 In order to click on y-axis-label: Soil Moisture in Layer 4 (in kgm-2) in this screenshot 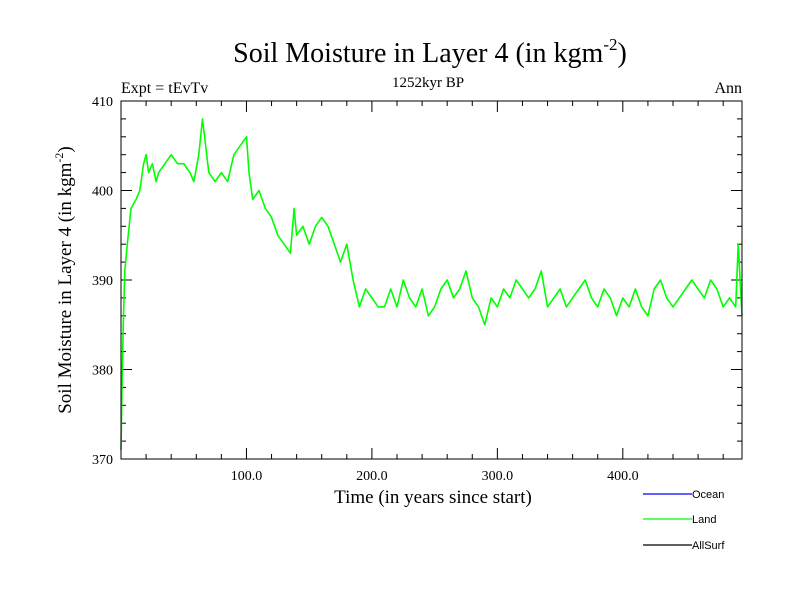, I will do `click(64, 280)`.